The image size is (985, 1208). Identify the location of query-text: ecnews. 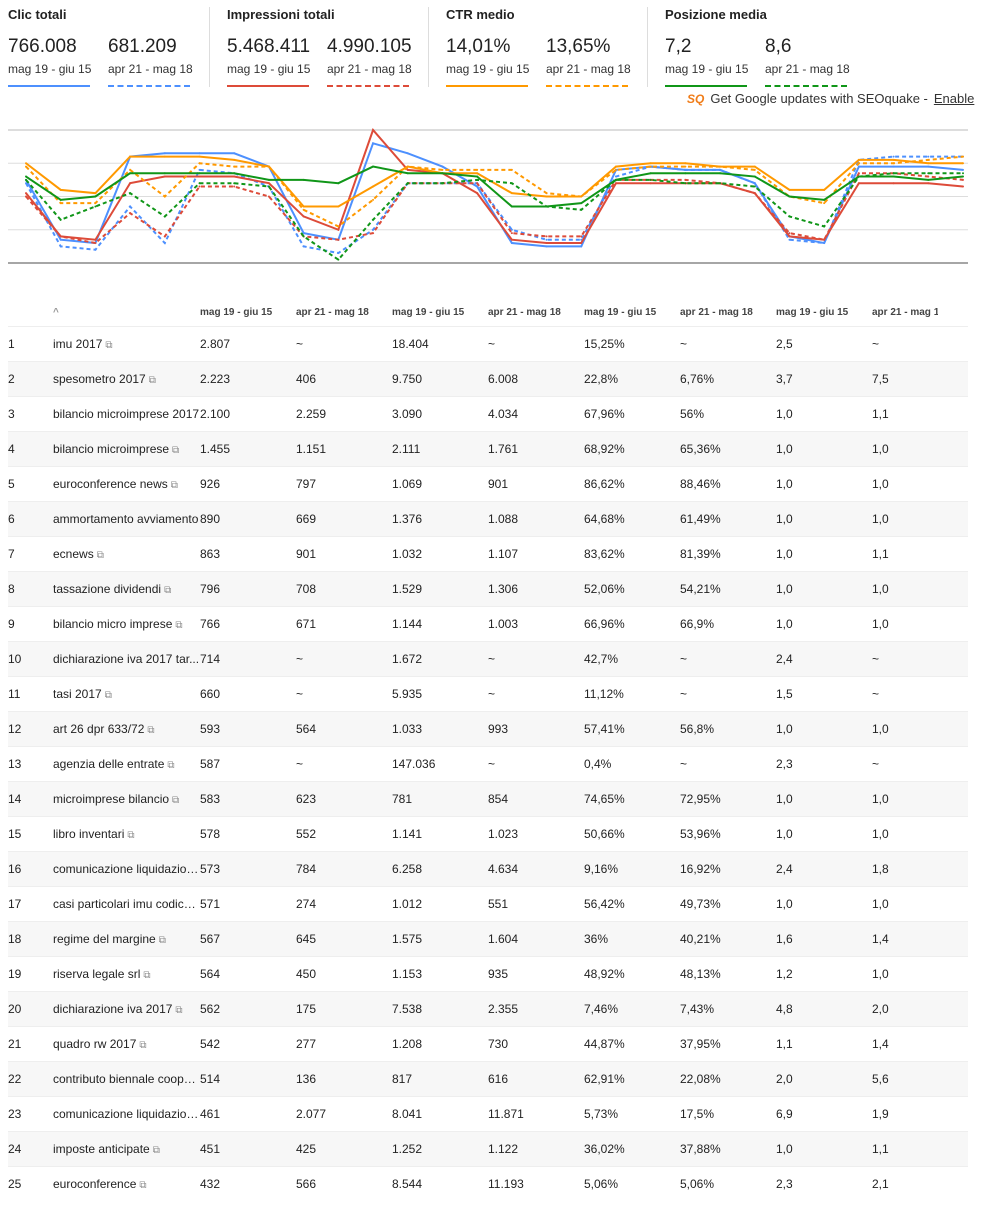
(73, 554).